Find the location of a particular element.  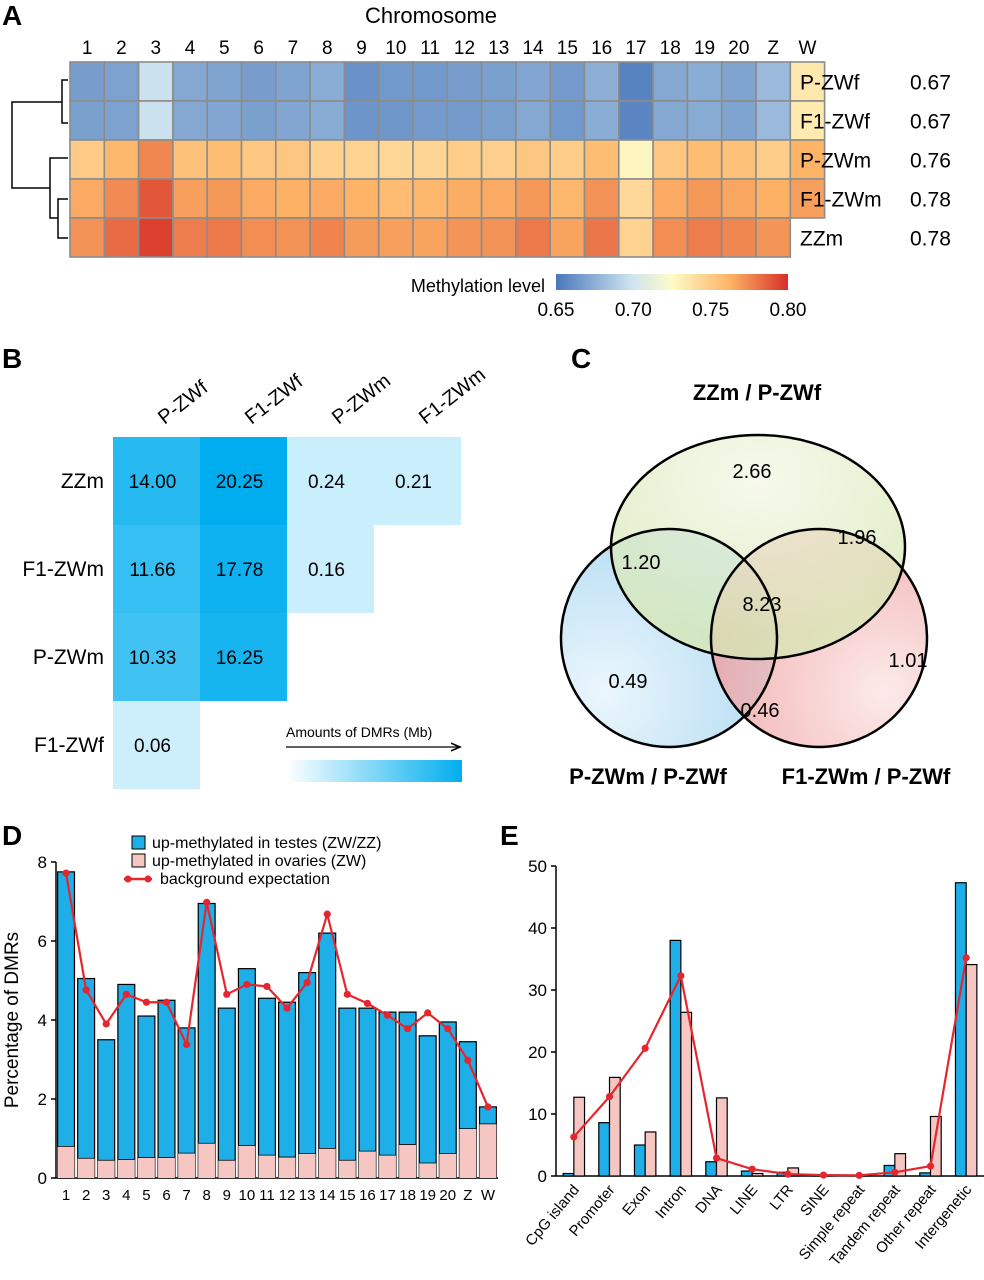

panel-label-d: D is located at coordinates (12, 835).